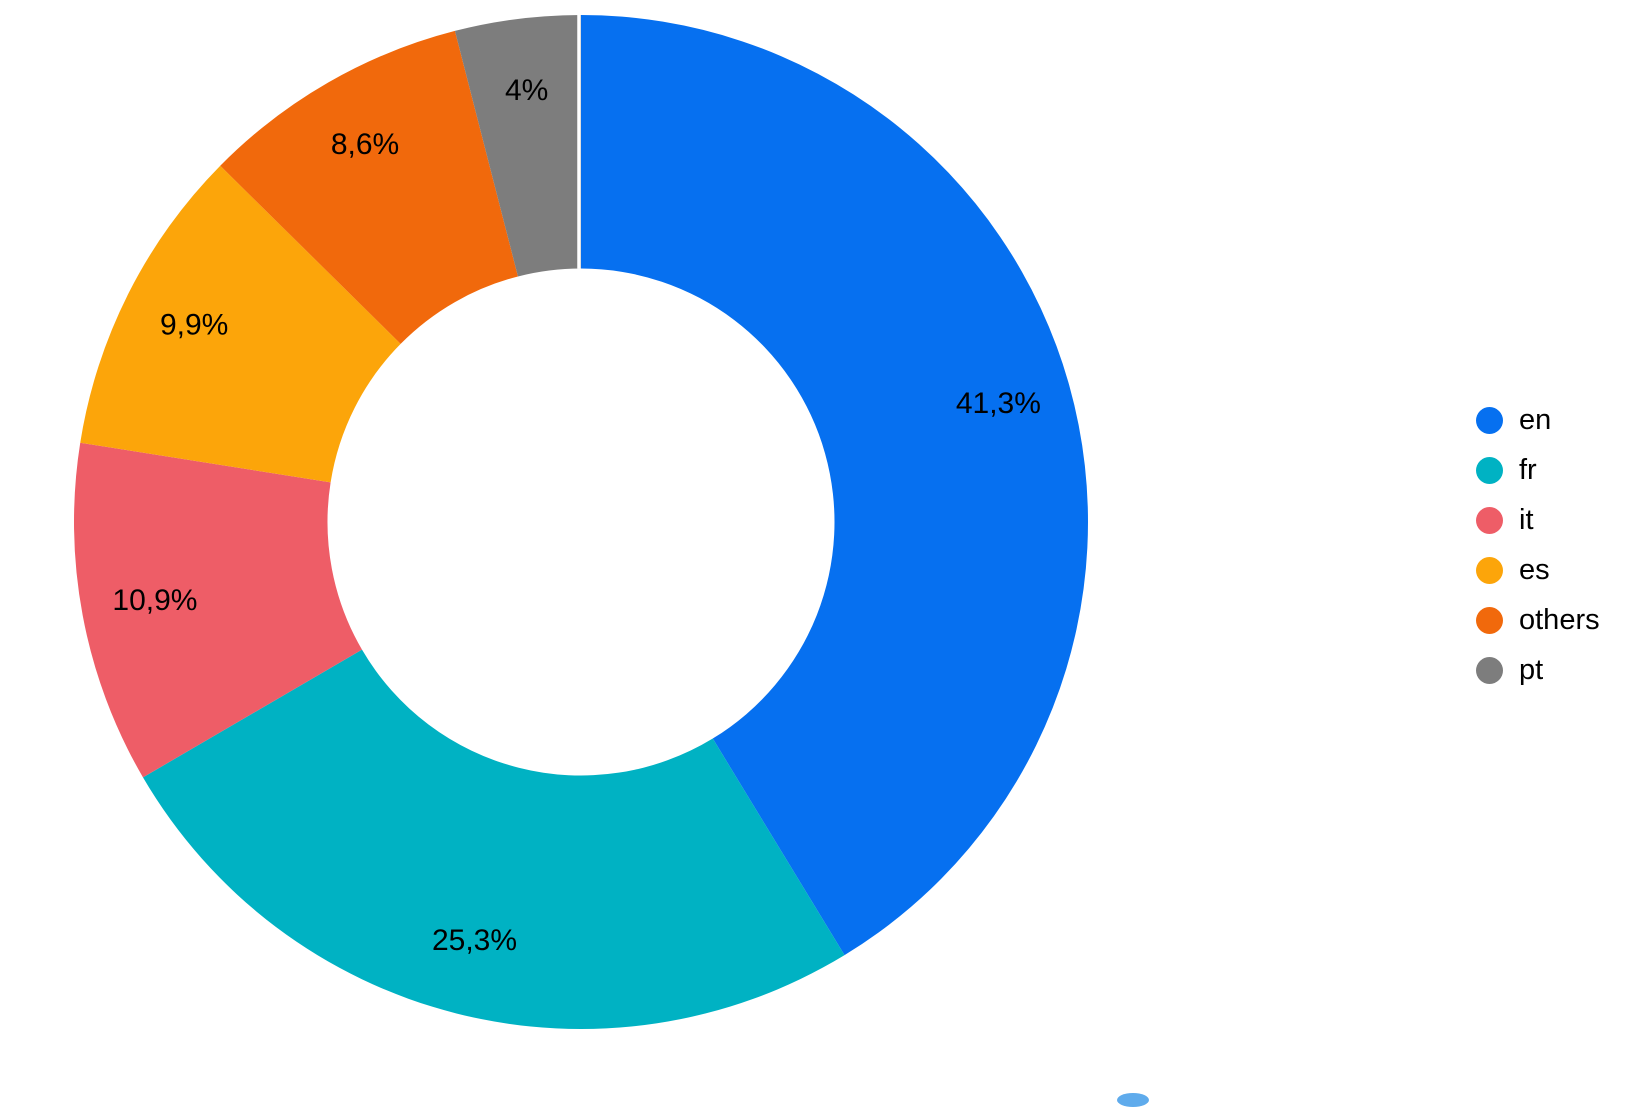 The width and height of the screenshot is (1652, 1107). I want to click on chart-legend: en fr it es others pt, so click(1538, 545).